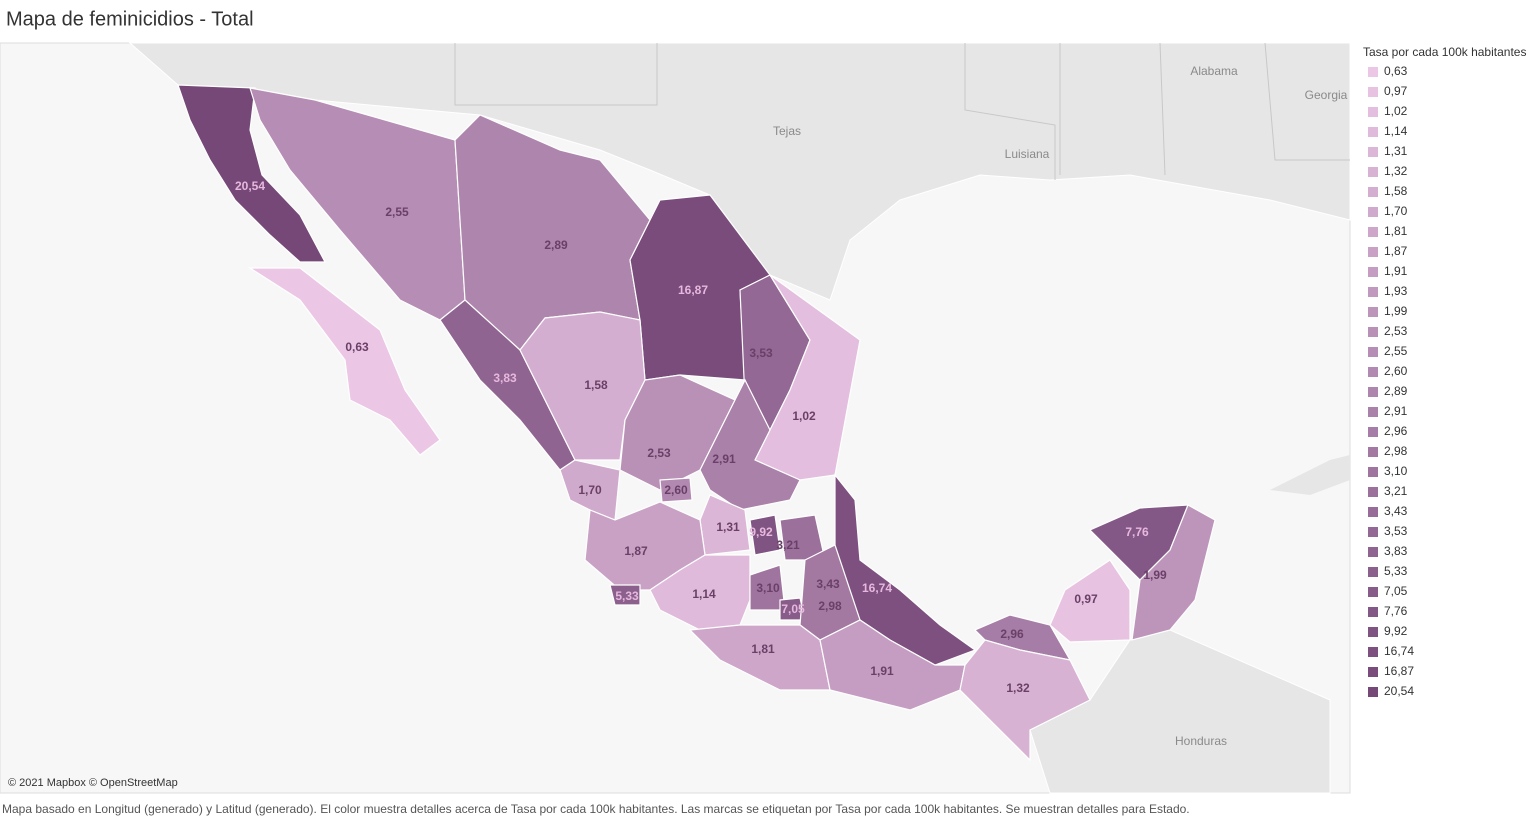 Image resolution: width=1539 pixels, height=824 pixels. Describe the element at coordinates (1399, 691) in the screenshot. I see `legend-label: 20,54` at that location.